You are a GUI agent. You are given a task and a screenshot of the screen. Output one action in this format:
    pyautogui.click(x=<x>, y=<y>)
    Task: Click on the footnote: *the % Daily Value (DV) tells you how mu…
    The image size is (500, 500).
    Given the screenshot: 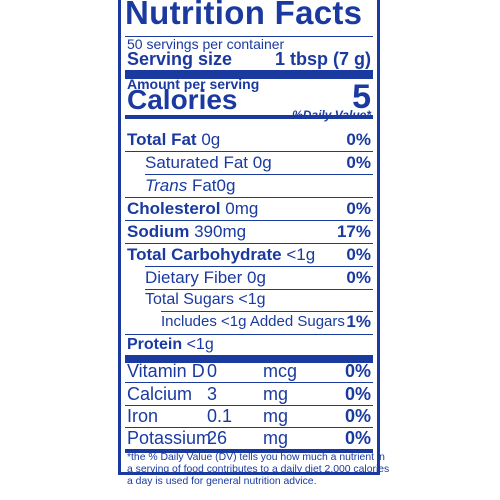 What is the action you would take?
    pyautogui.click(x=258, y=470)
    